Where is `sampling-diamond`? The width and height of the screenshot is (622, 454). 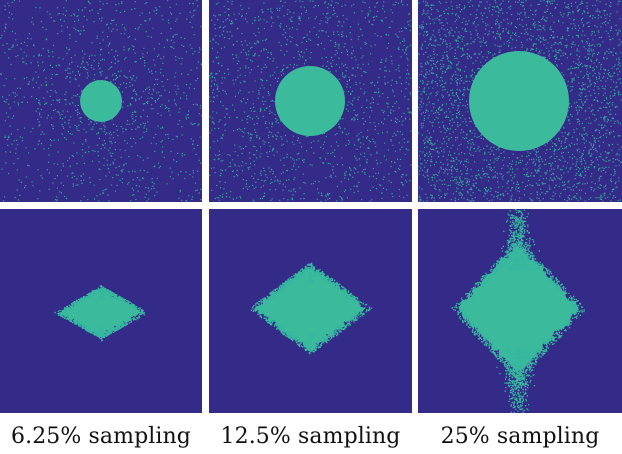
sampling-diamond is located at coordinates (517, 310).